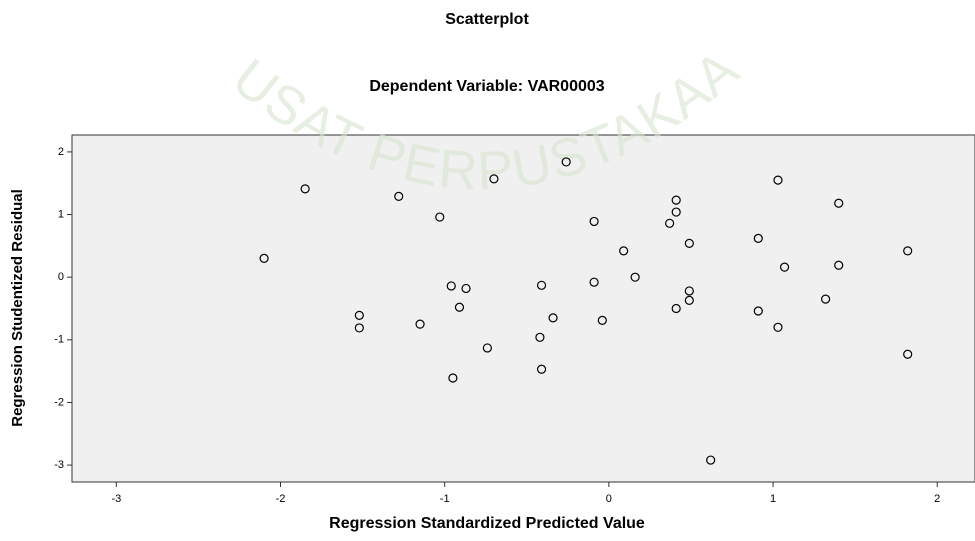 The height and width of the screenshot is (541, 975). Describe the element at coordinates (59, 465) in the screenshot. I see `y-tick-label: -3` at that location.